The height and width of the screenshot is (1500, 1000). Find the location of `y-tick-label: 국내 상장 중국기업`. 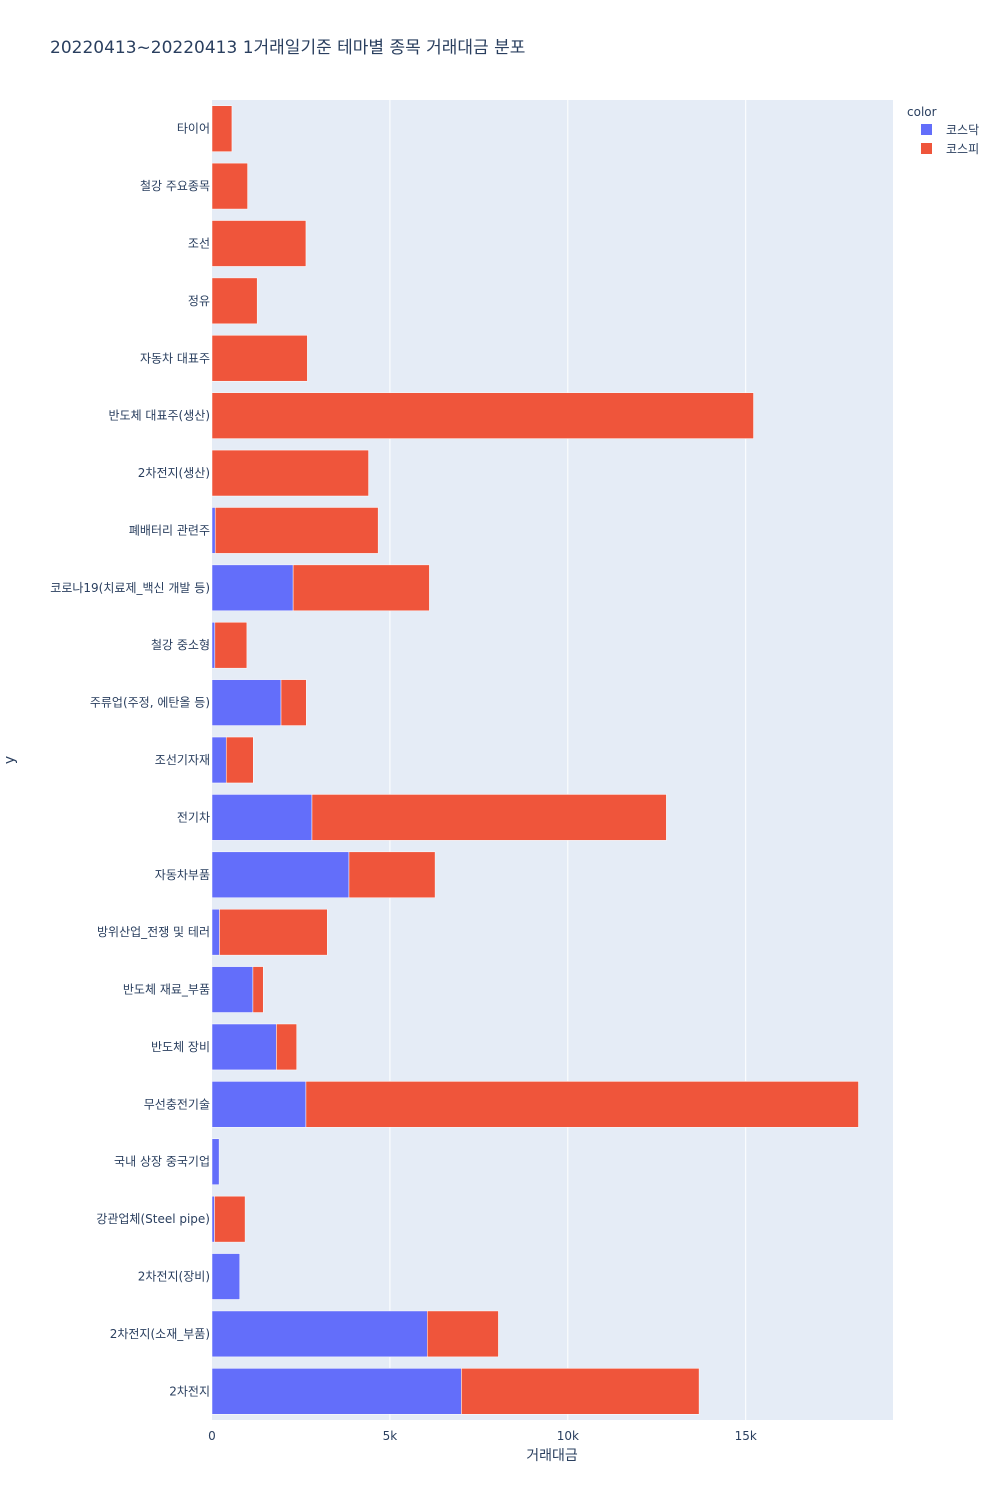

y-tick-label: 국내 상장 중국기업 is located at coordinates (162, 1162).